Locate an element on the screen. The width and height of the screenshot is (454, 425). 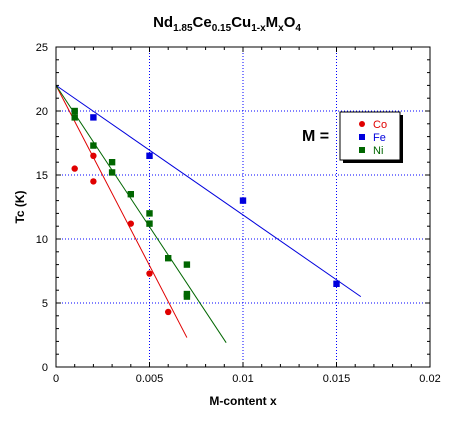
legend-label-fe: Fe is located at coordinates (379, 138).